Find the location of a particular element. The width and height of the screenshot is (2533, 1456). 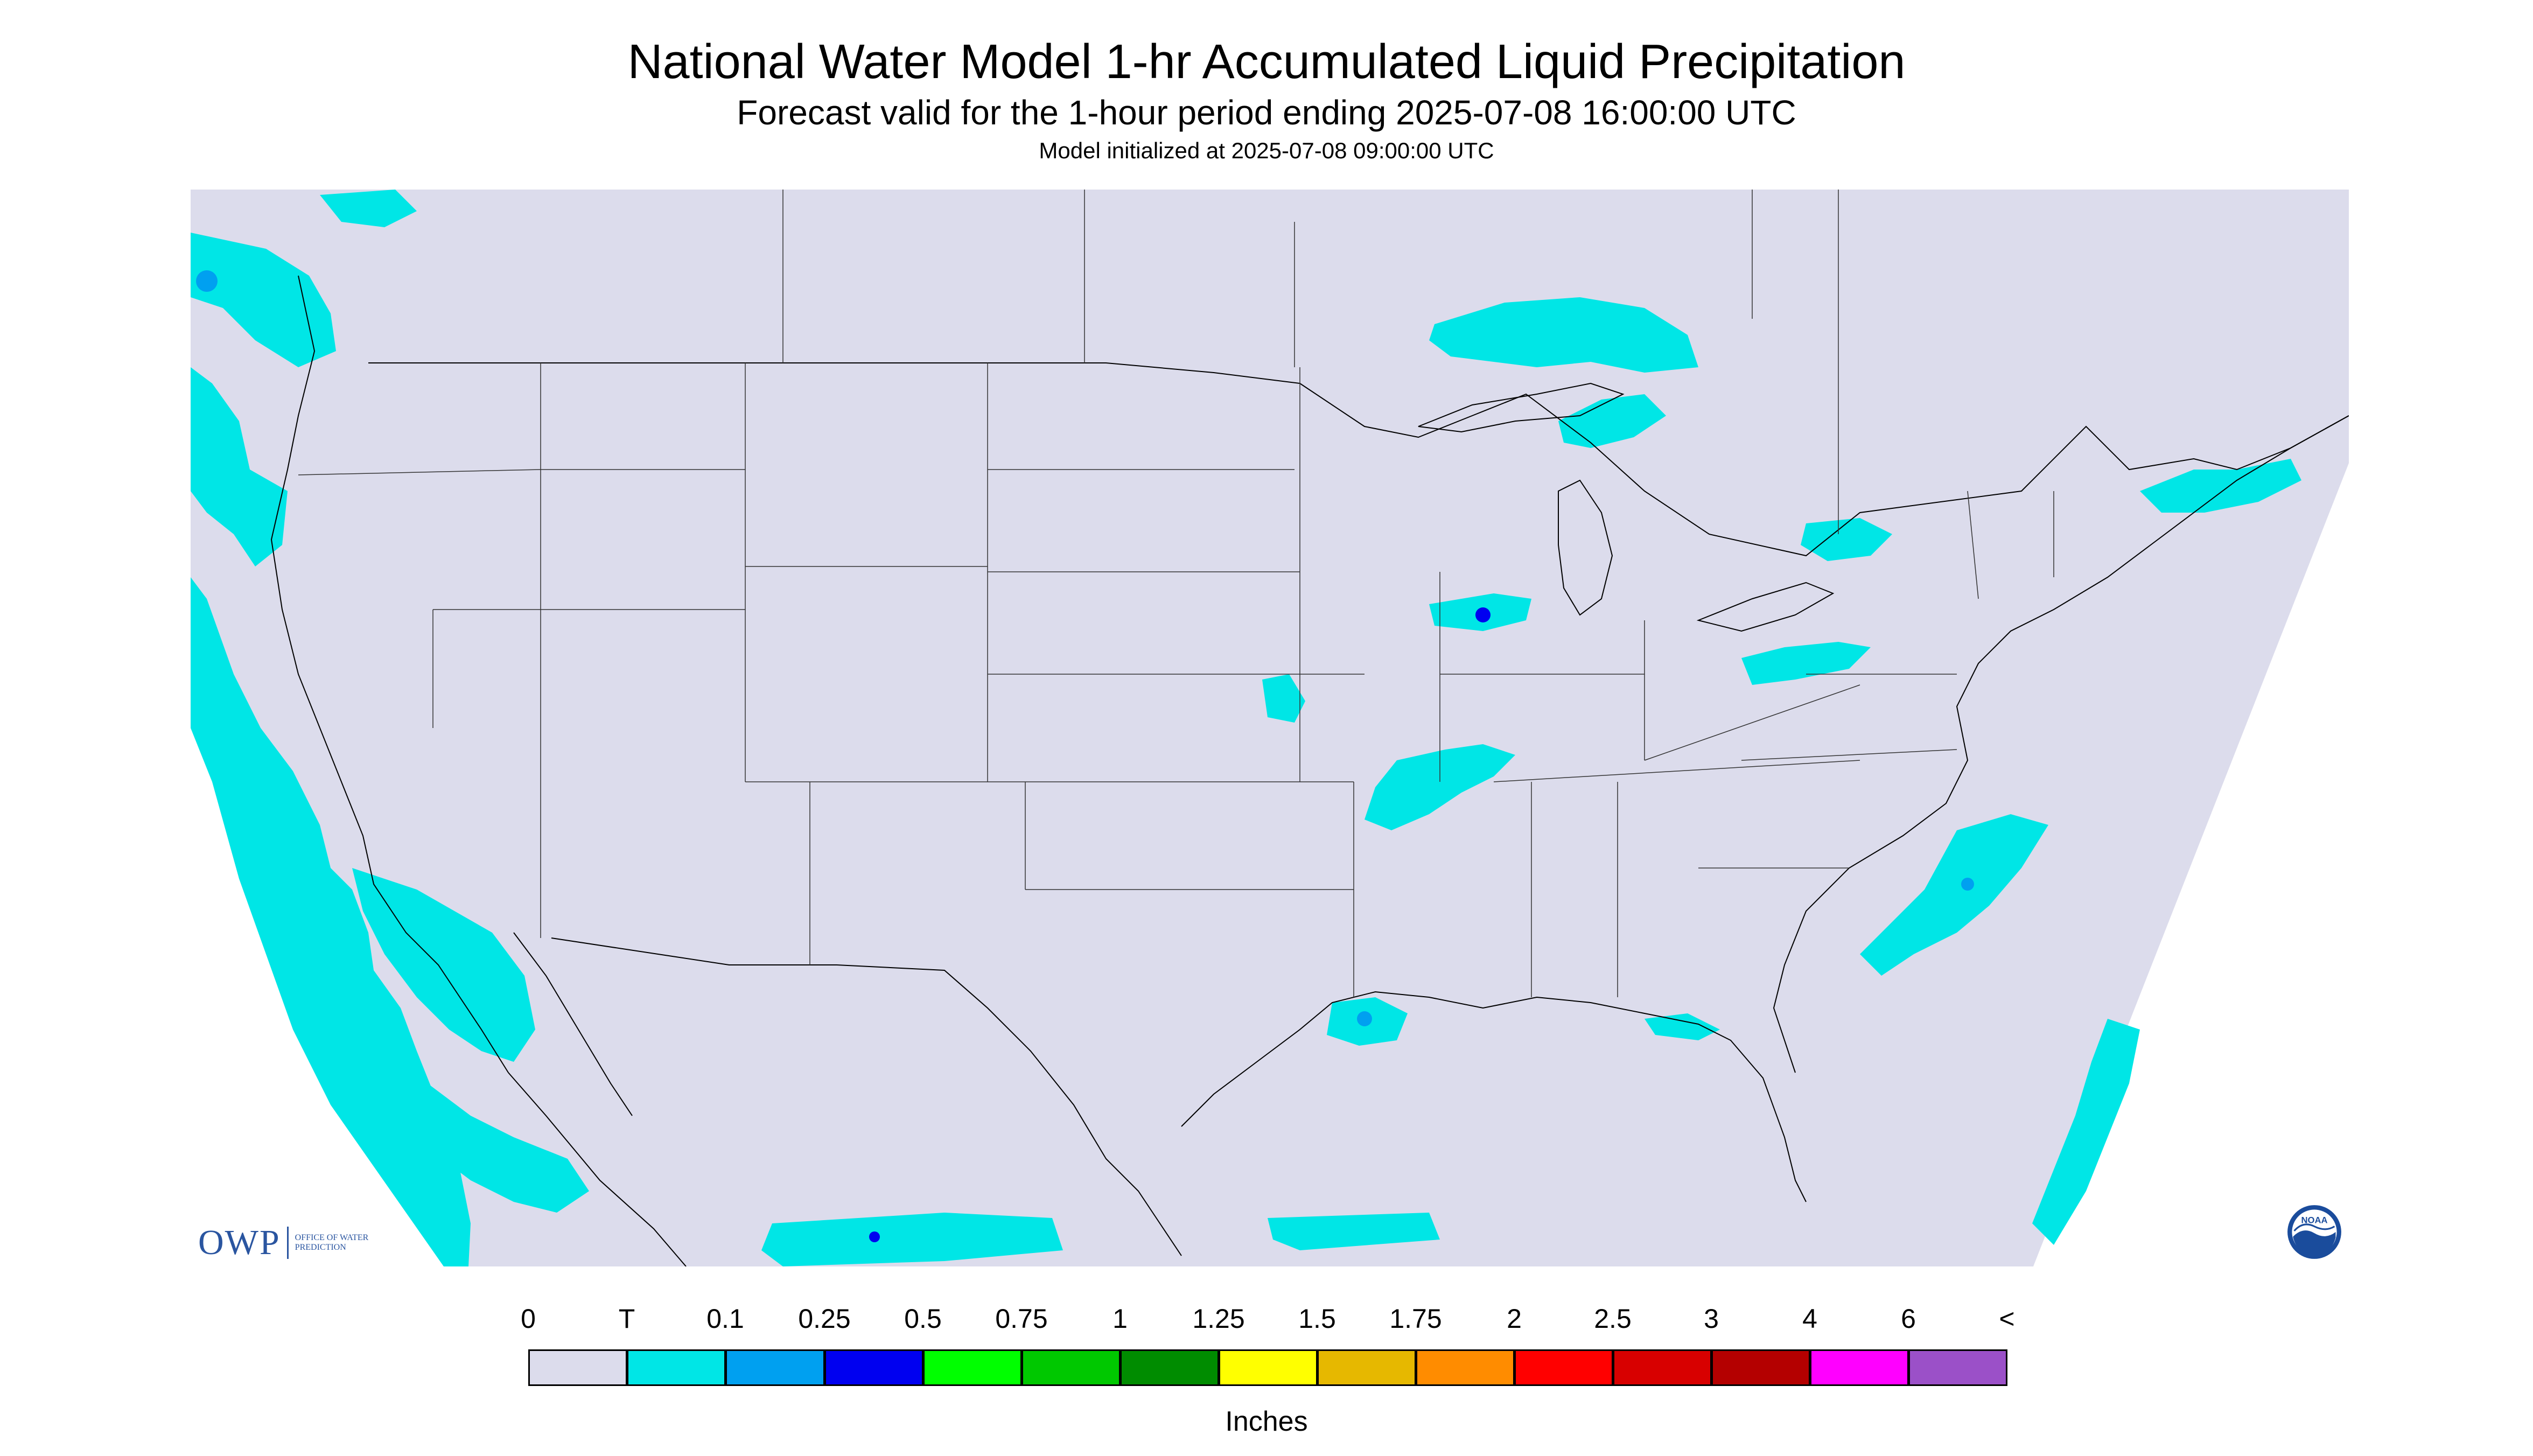

legend-tick-label: < is located at coordinates (2007, 1319).